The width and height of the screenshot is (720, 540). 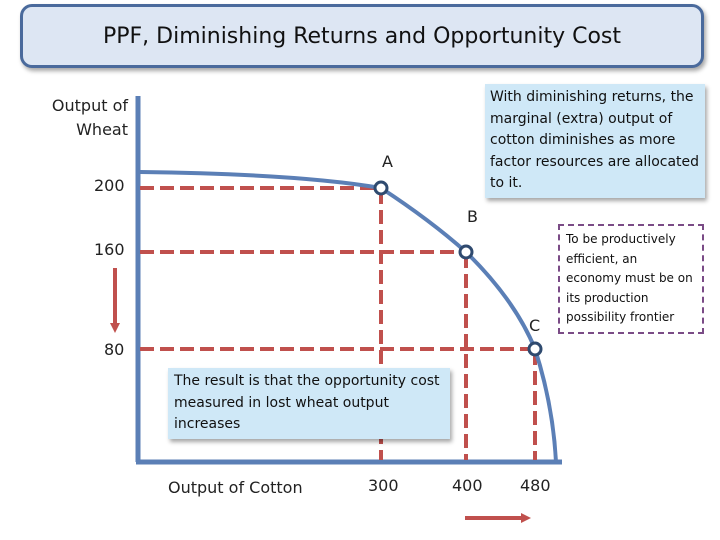 I want to click on point-c, so click(x=535, y=349).